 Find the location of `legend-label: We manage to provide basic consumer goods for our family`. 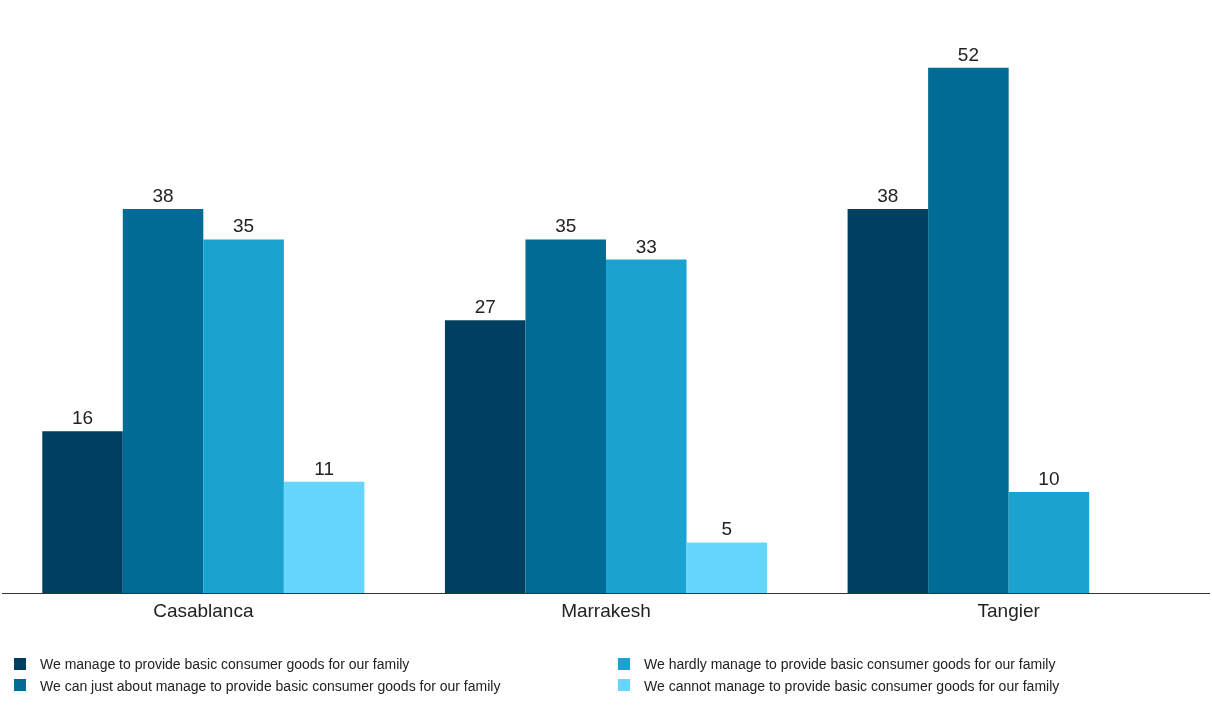

legend-label: We manage to provide basic consumer goods for our family is located at coordinates (225, 664).